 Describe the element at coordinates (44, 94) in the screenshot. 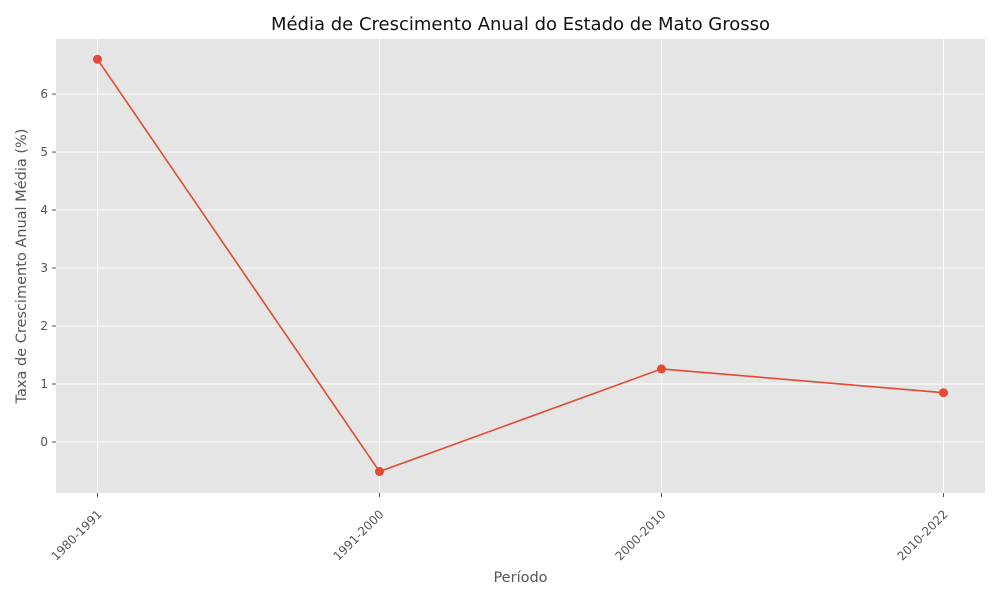

I see `y-tick-label: 6` at that location.